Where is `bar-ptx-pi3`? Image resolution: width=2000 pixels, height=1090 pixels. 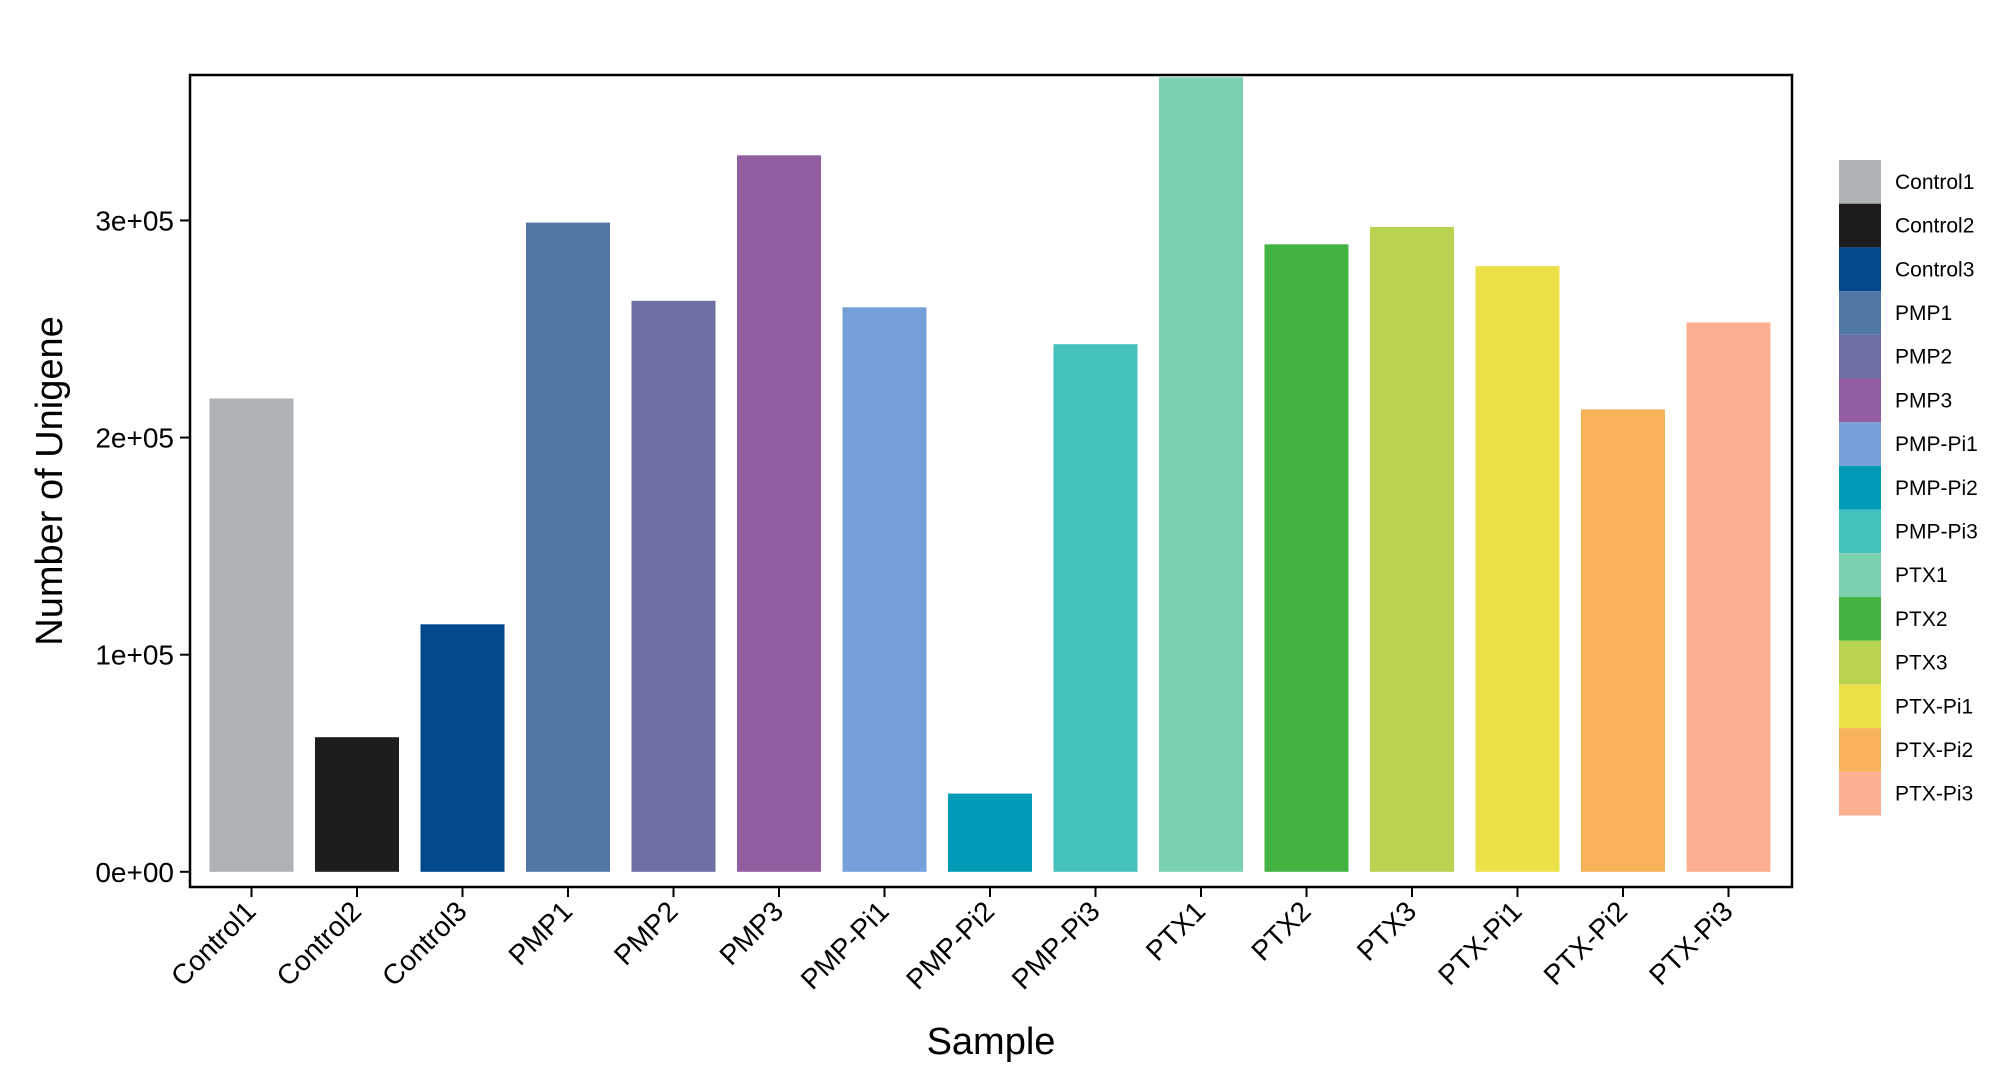
bar-ptx-pi3 is located at coordinates (1728, 597).